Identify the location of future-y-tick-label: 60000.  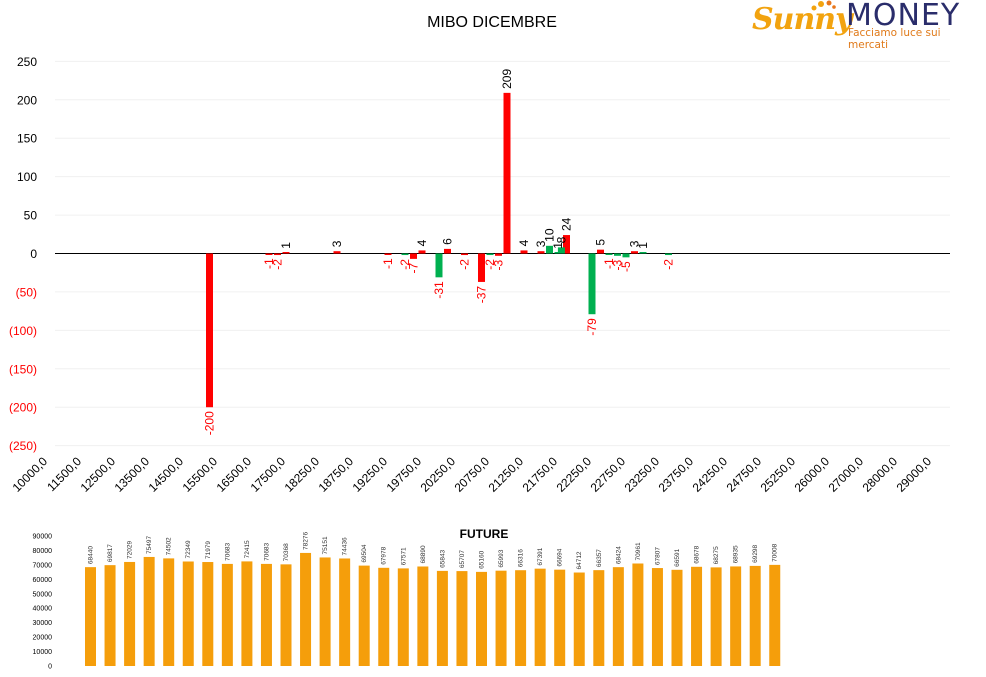
(43, 580).